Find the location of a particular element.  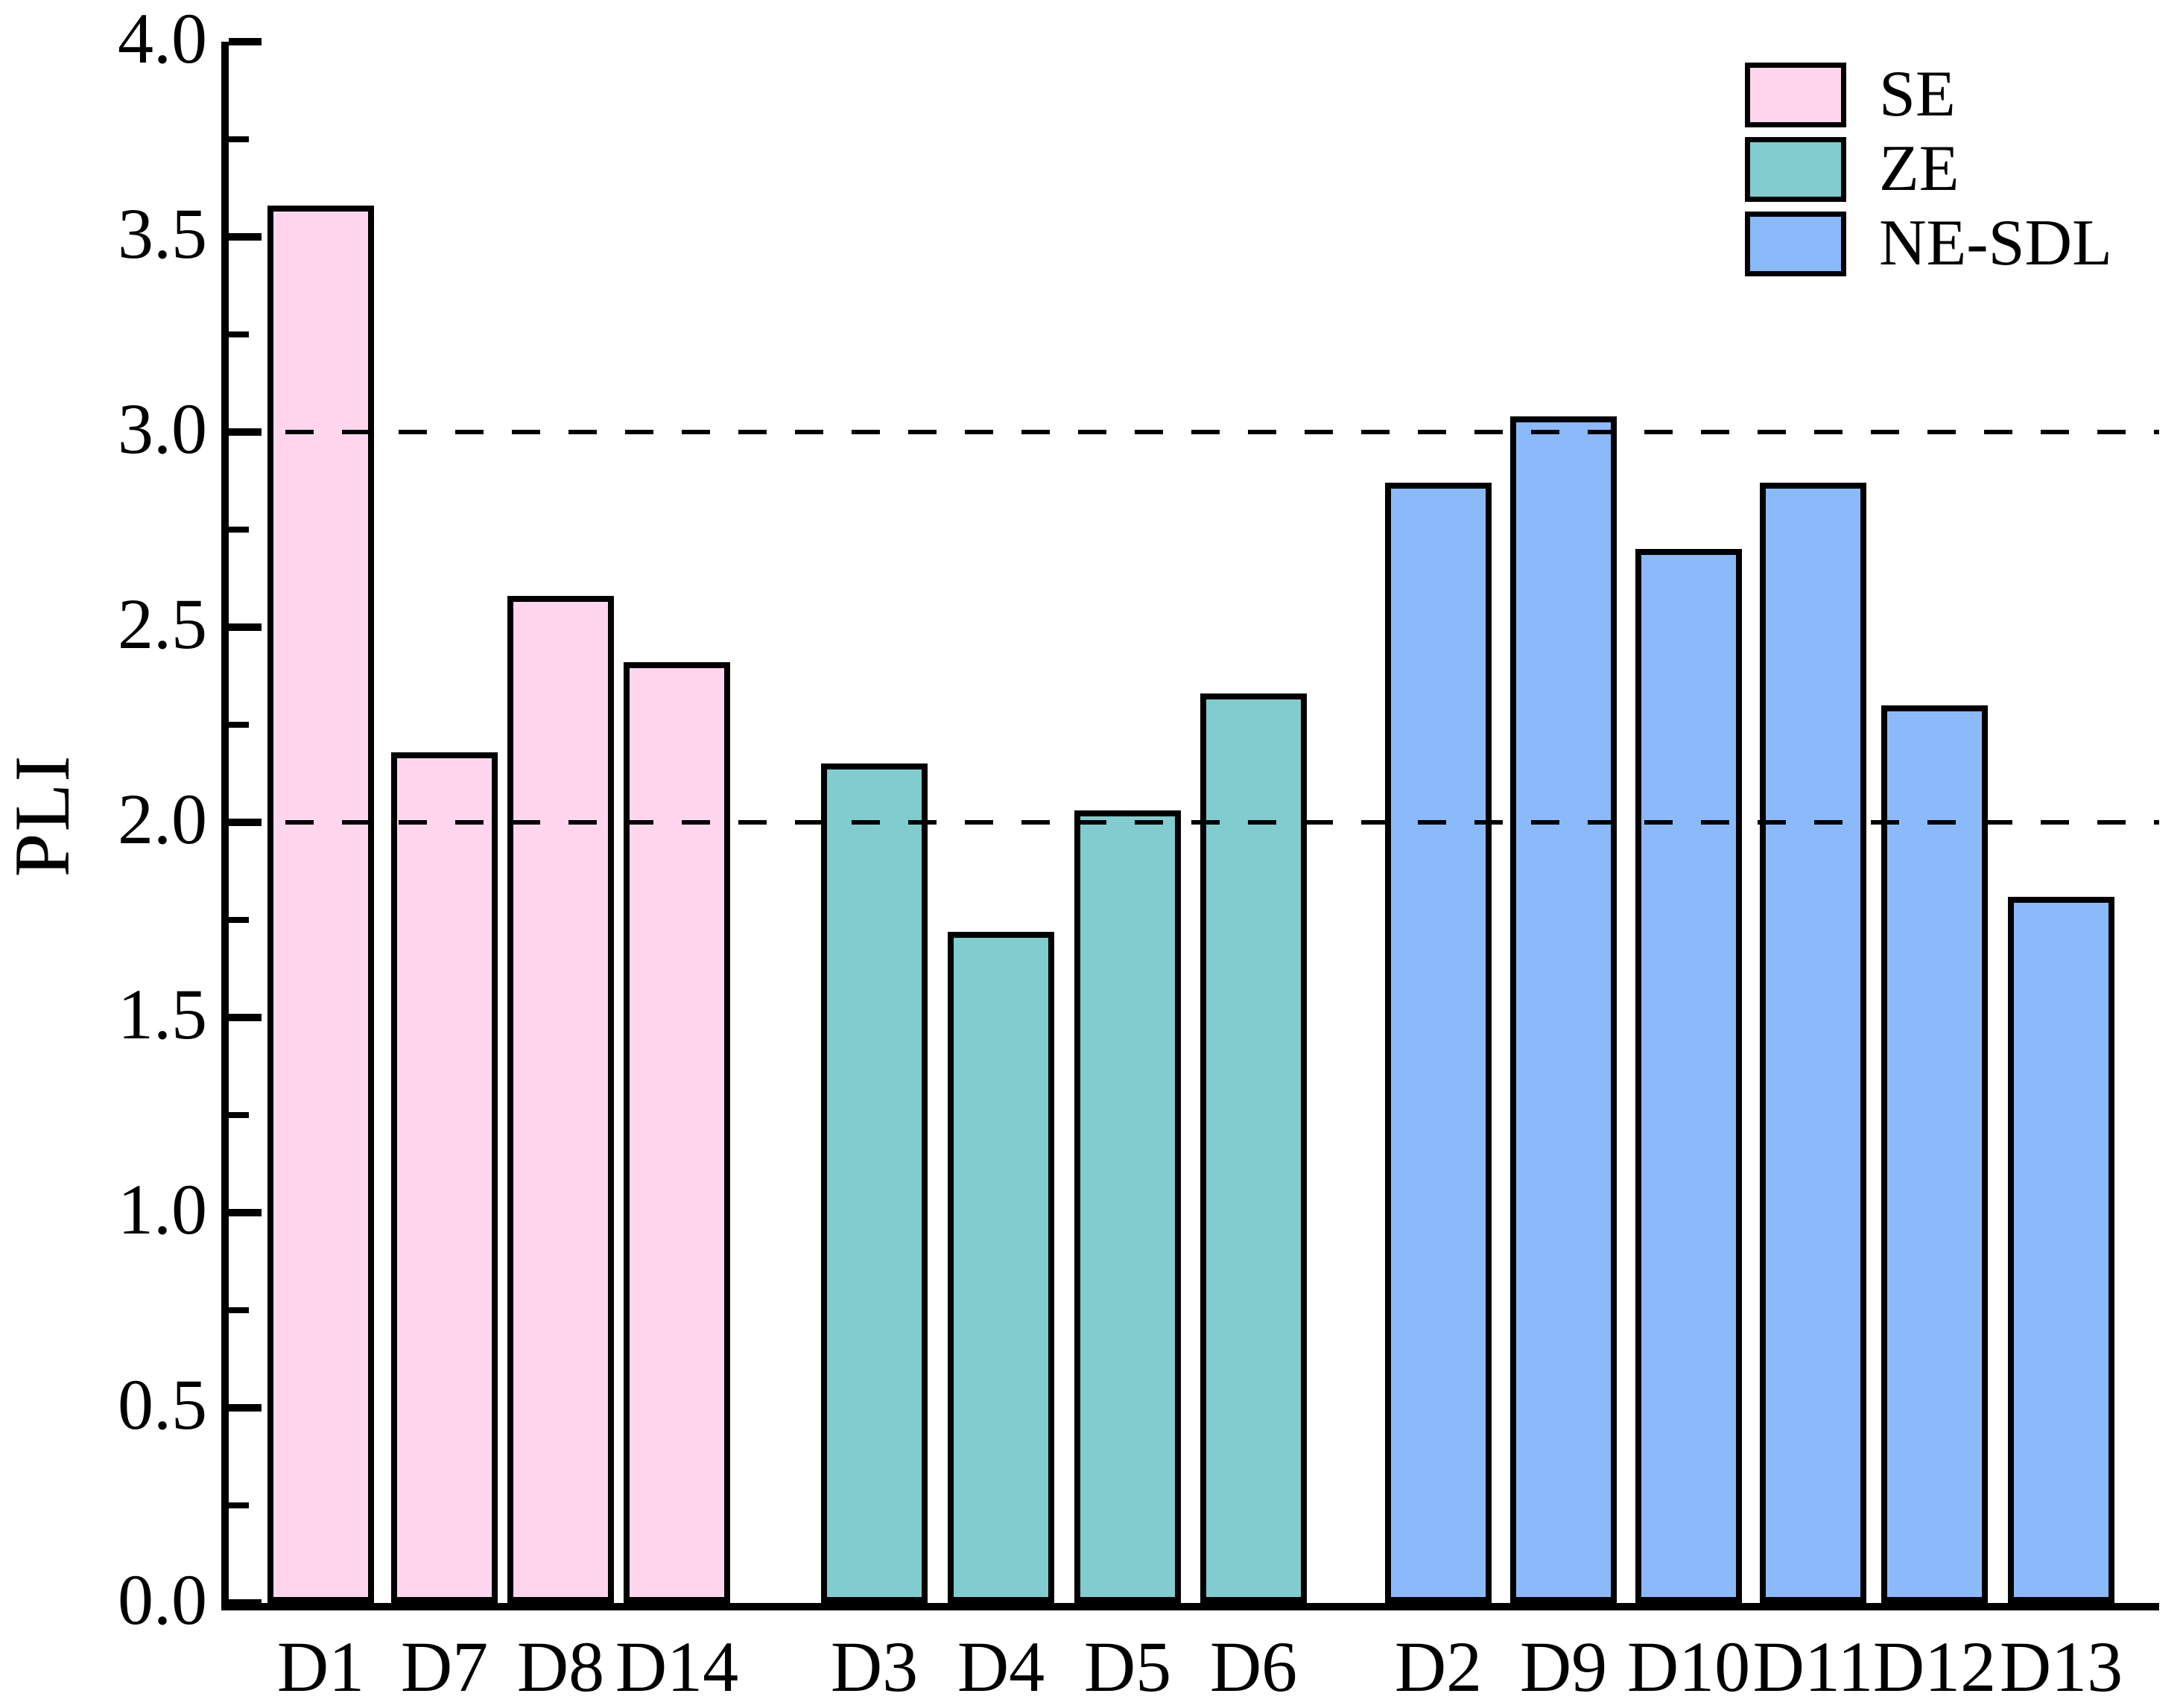

legend: SE ZE NE-SDL is located at coordinates (1929, 169).